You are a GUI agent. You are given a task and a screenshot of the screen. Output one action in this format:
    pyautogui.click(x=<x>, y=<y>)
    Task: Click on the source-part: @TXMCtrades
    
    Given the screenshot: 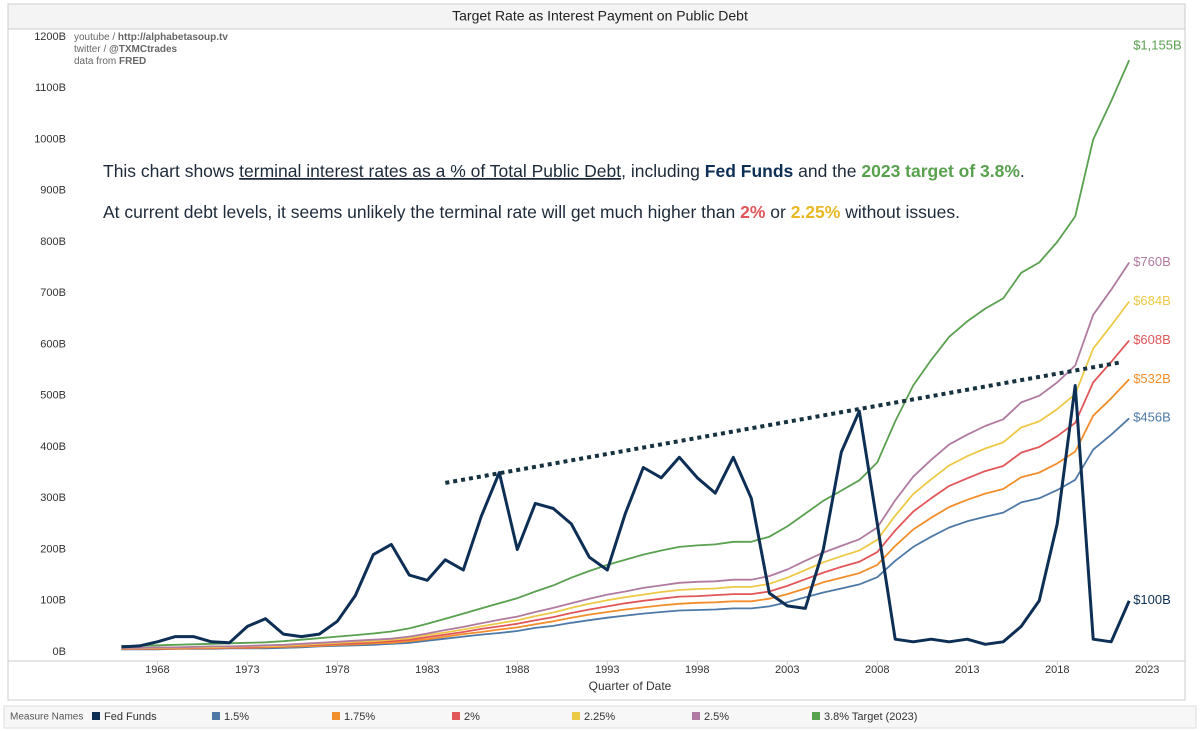 What is the action you would take?
    pyautogui.click(x=143, y=49)
    